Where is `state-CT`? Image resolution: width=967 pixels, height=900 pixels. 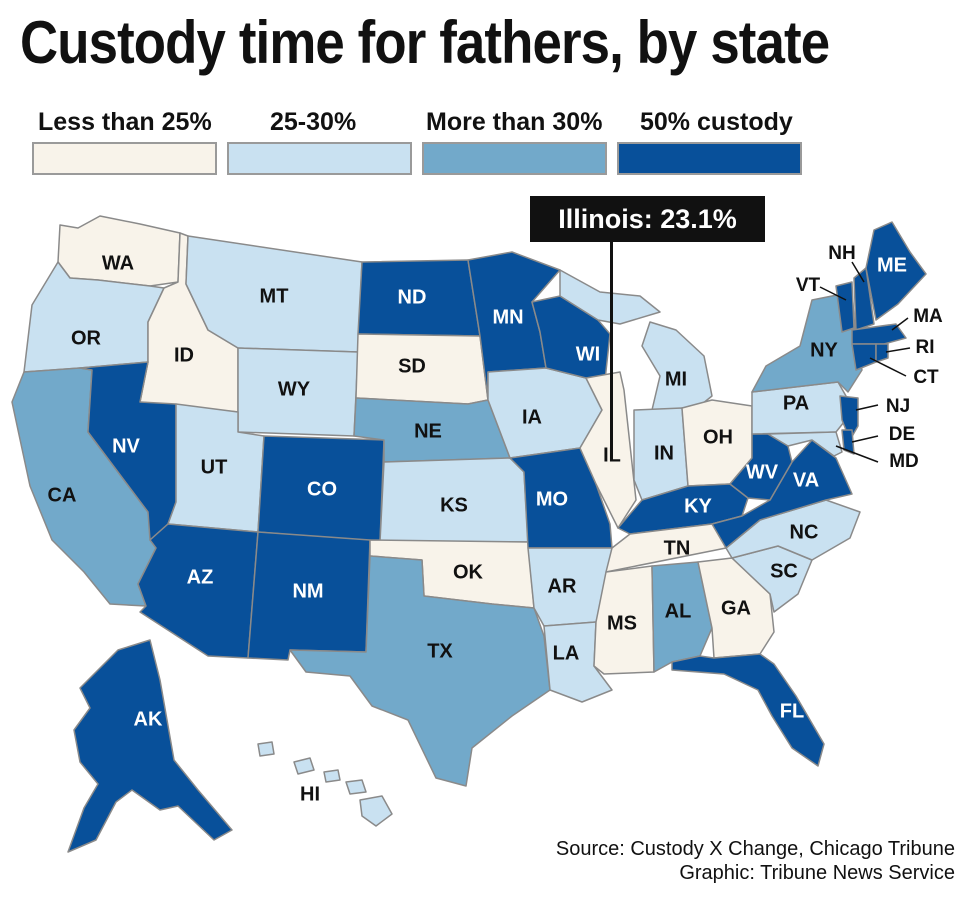 state-CT is located at coordinates (864, 357).